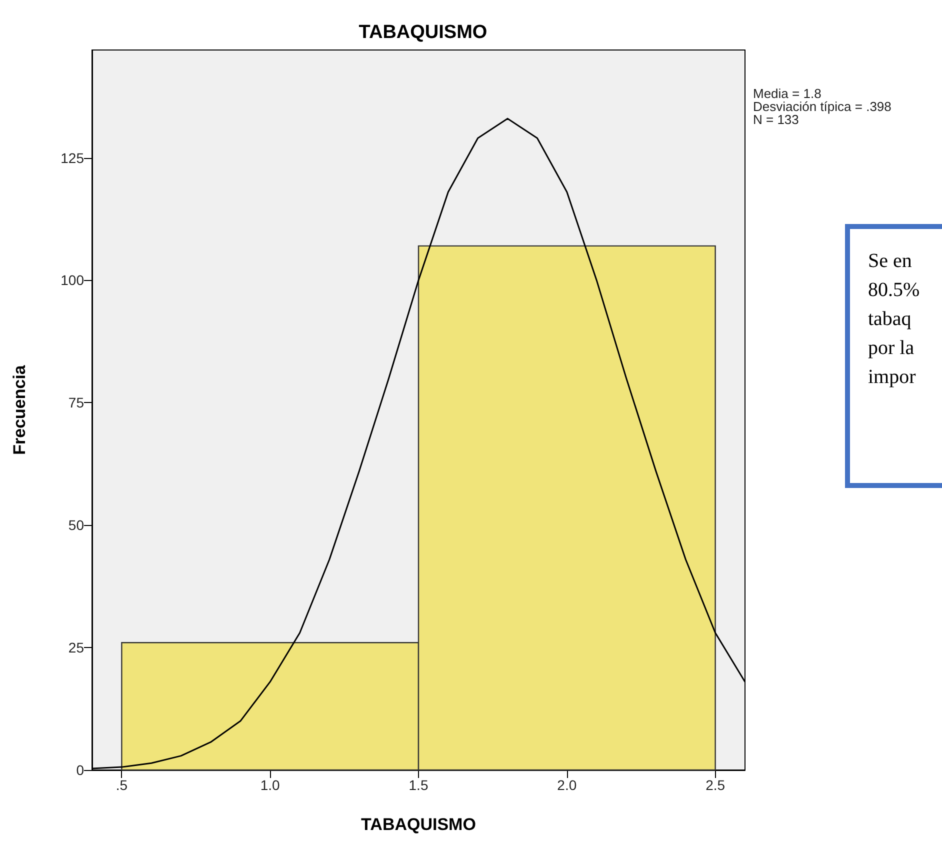 This screenshot has width=942, height=846. What do you see at coordinates (76, 648) in the screenshot?
I see `y-tick-label: 25` at bounding box center [76, 648].